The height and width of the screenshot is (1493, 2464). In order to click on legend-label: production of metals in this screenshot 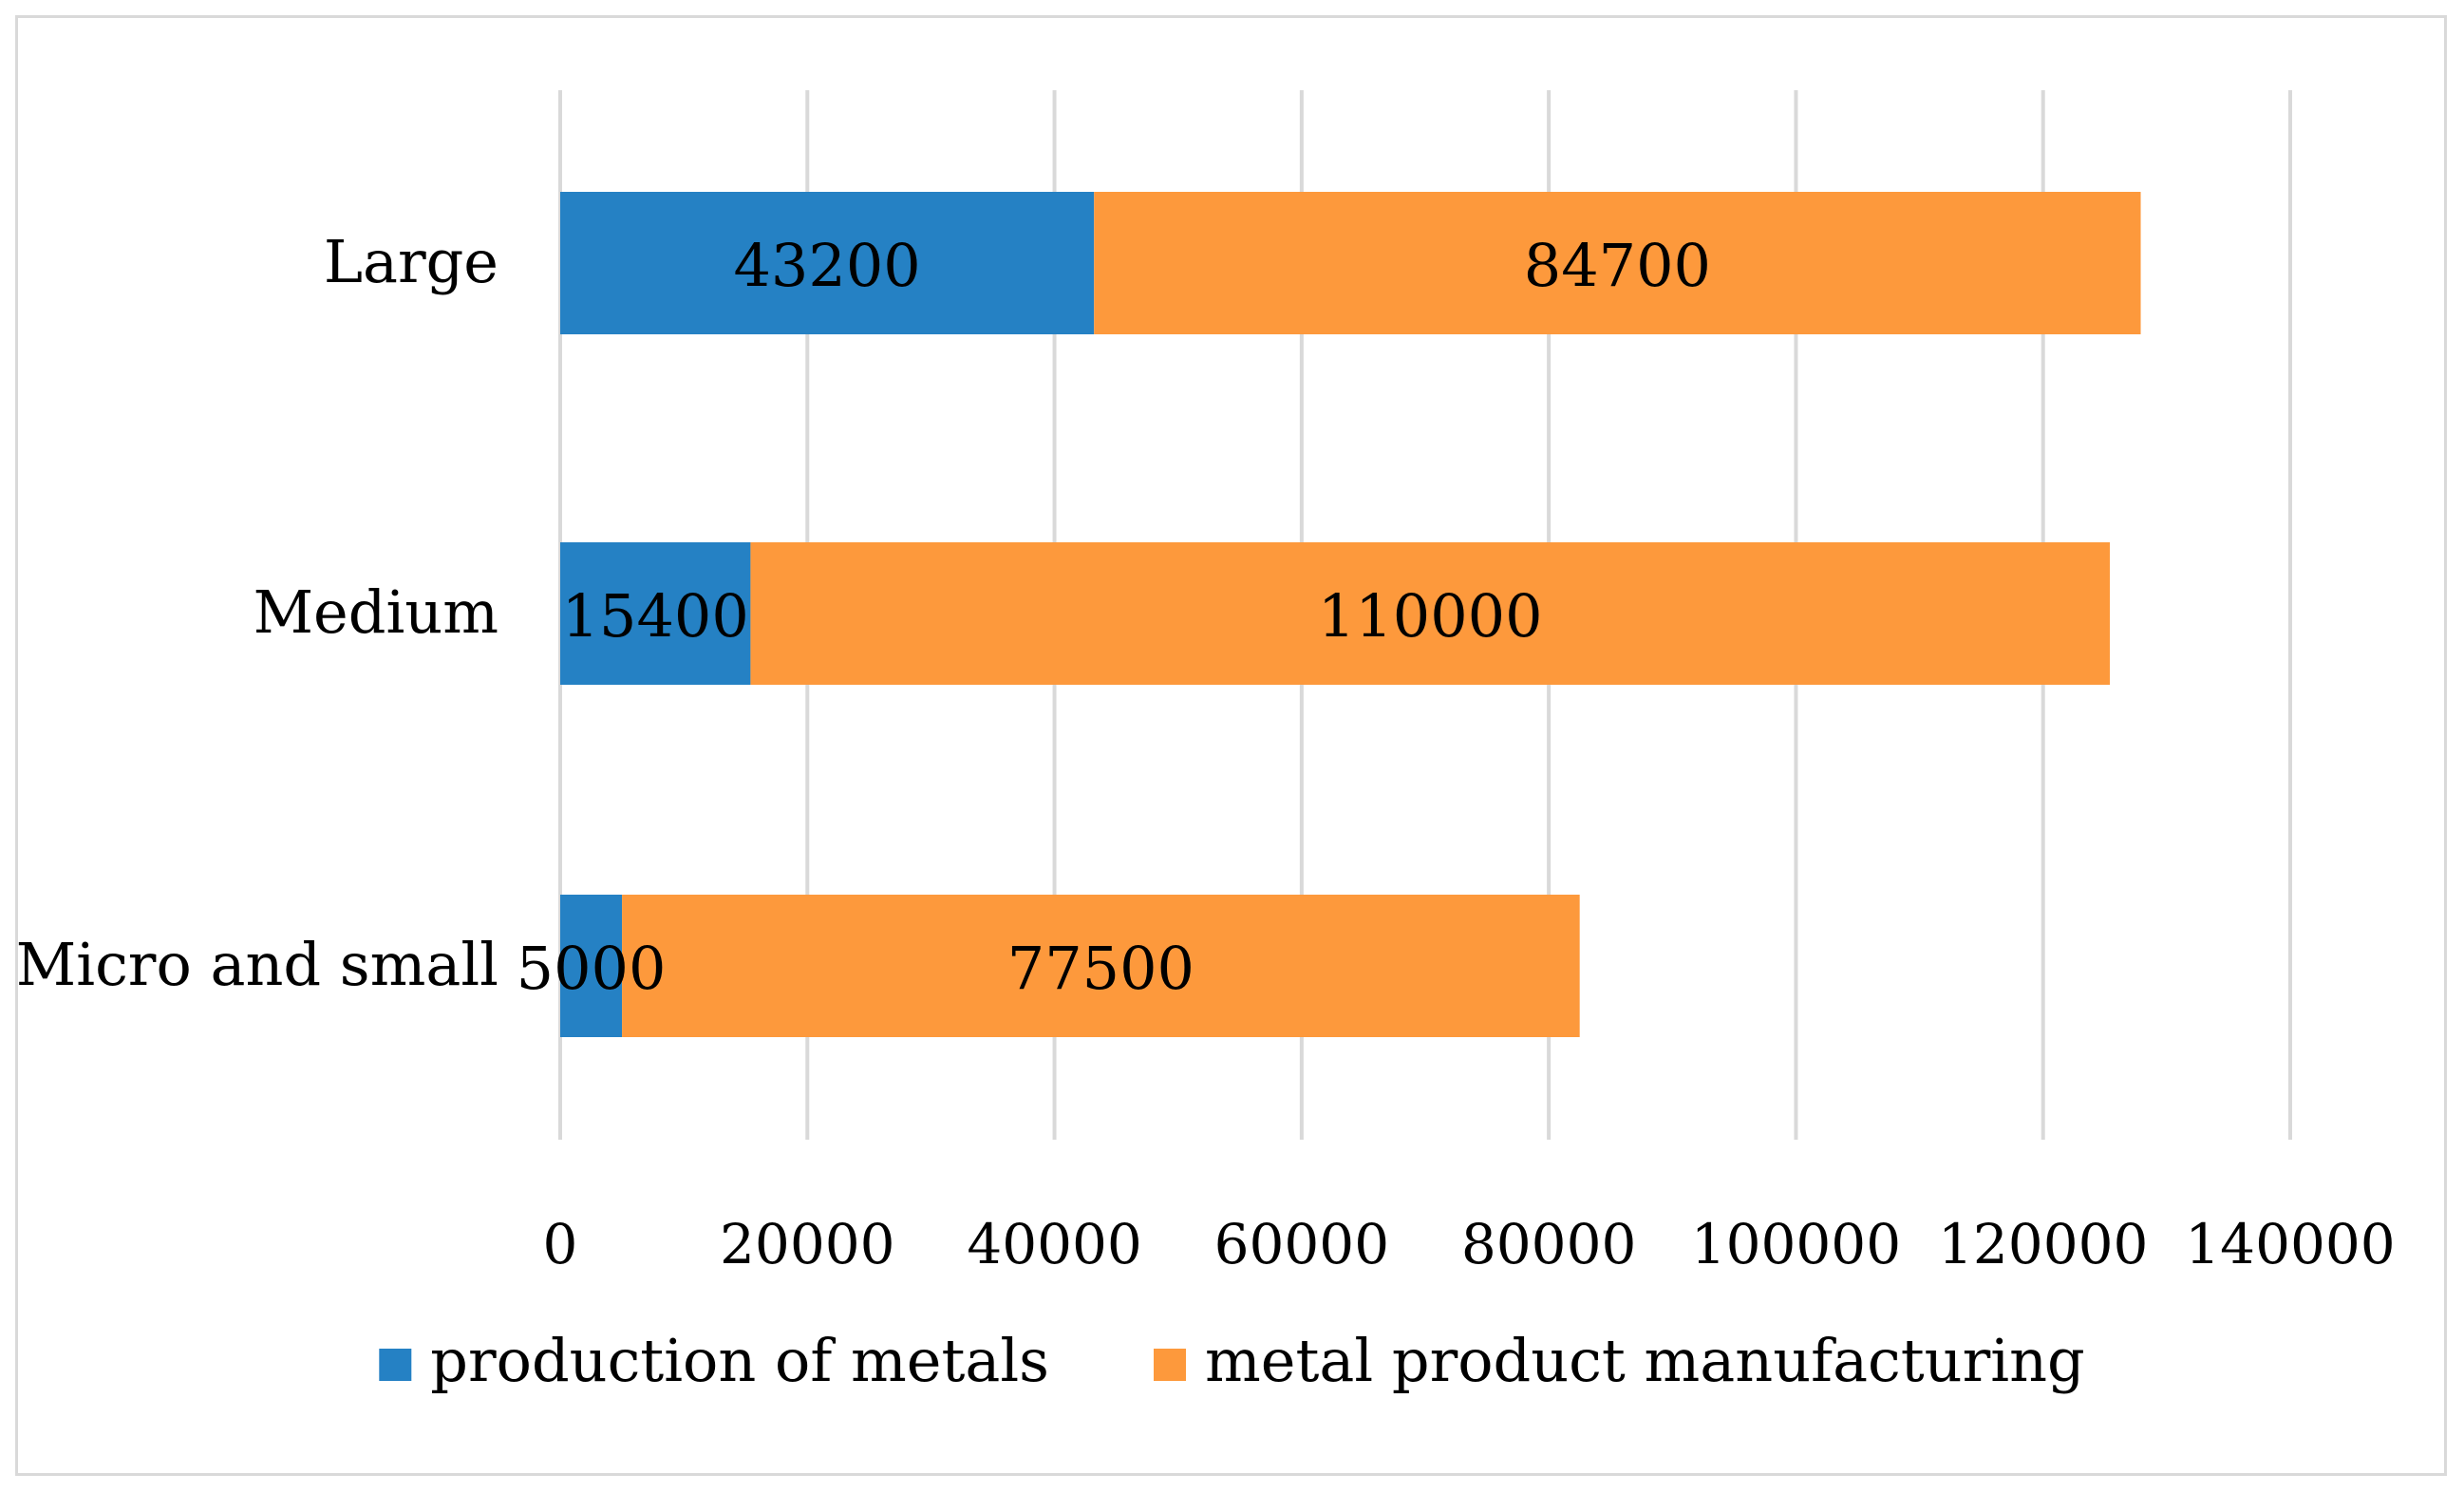, I will do `click(740, 1361)`.